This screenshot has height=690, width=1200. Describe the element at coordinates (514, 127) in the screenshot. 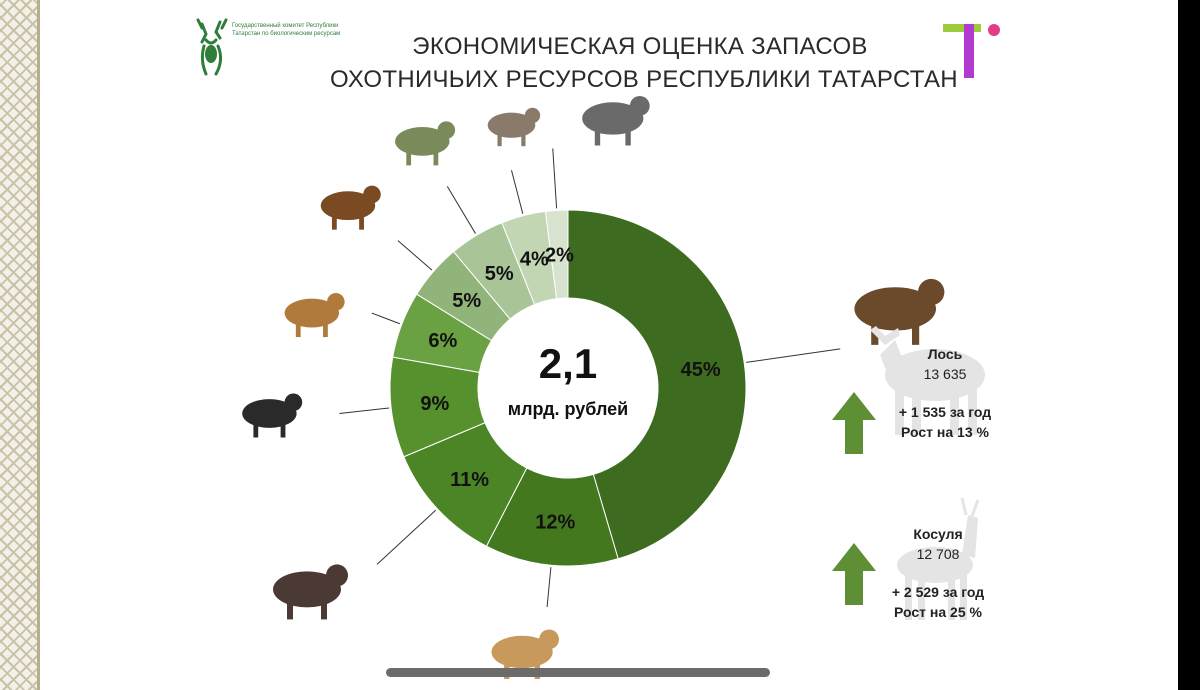

I see `partridge-icon` at that location.